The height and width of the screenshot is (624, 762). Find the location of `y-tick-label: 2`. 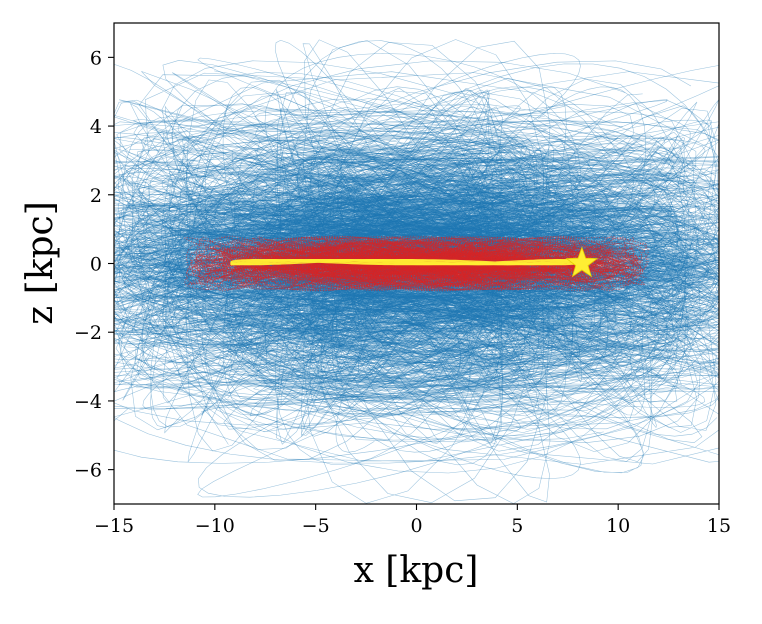

y-tick-label: 2 is located at coordinates (96, 196).